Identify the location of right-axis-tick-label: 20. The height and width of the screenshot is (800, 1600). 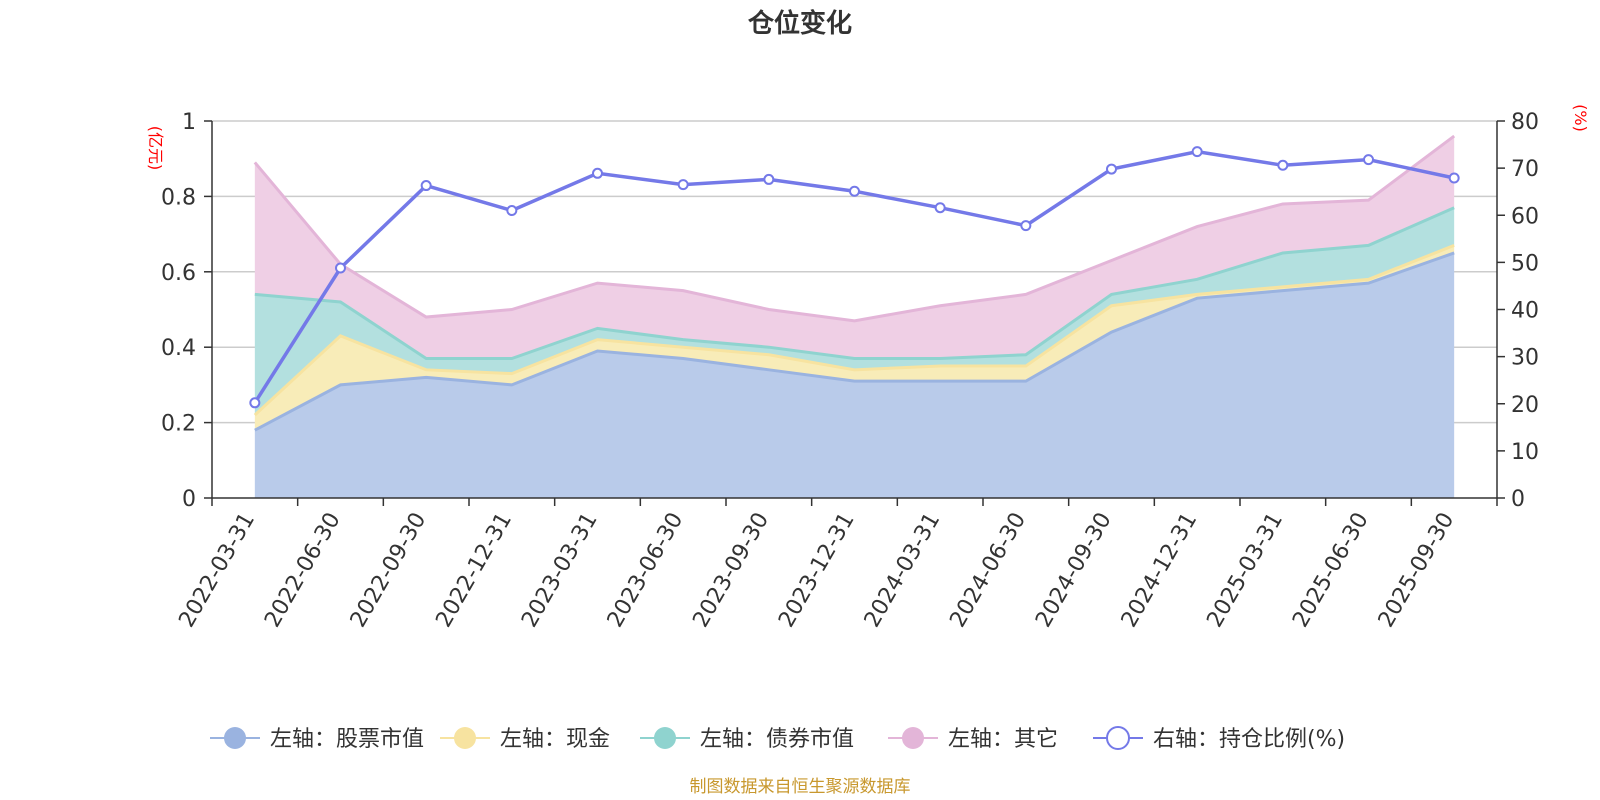
(1525, 405).